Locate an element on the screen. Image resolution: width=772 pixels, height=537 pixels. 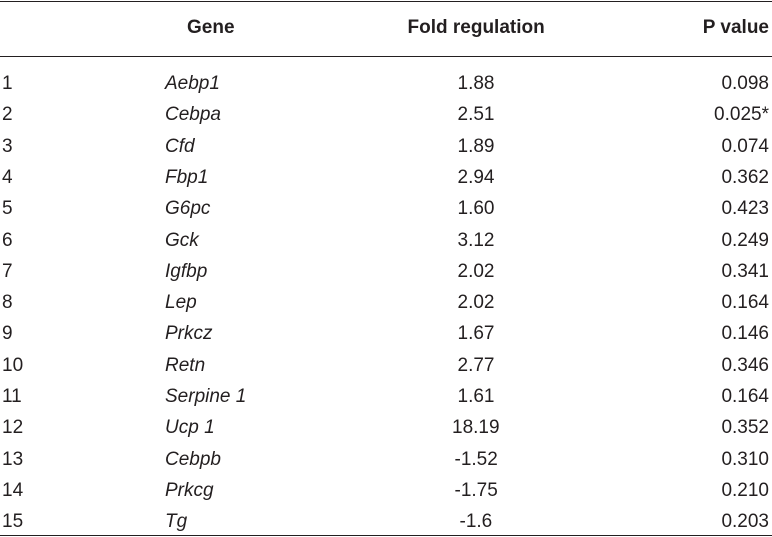
p-value: 0.210 is located at coordinates (745, 490).